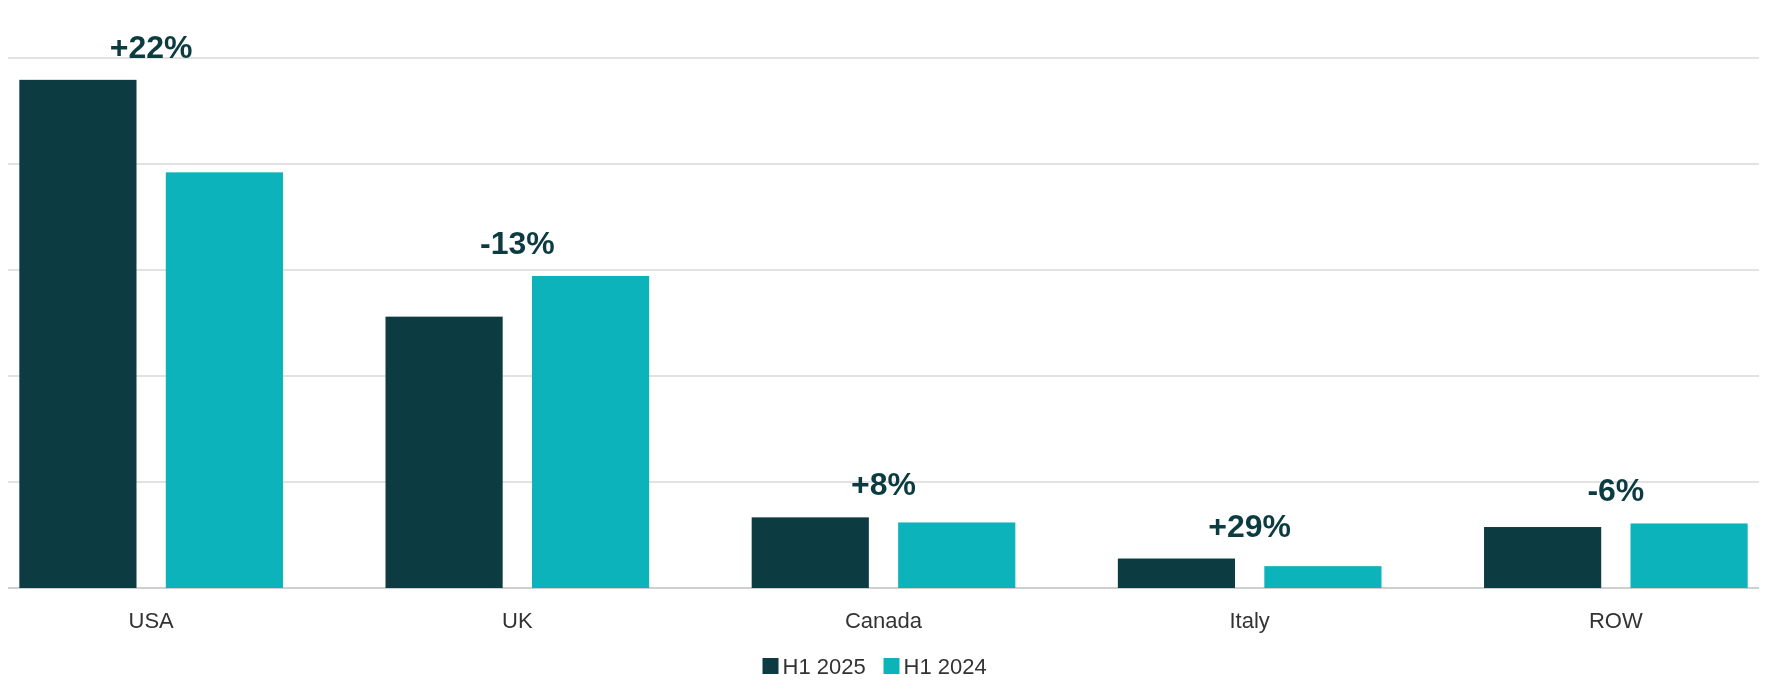  I want to click on annotation: +8%, so click(883, 484).